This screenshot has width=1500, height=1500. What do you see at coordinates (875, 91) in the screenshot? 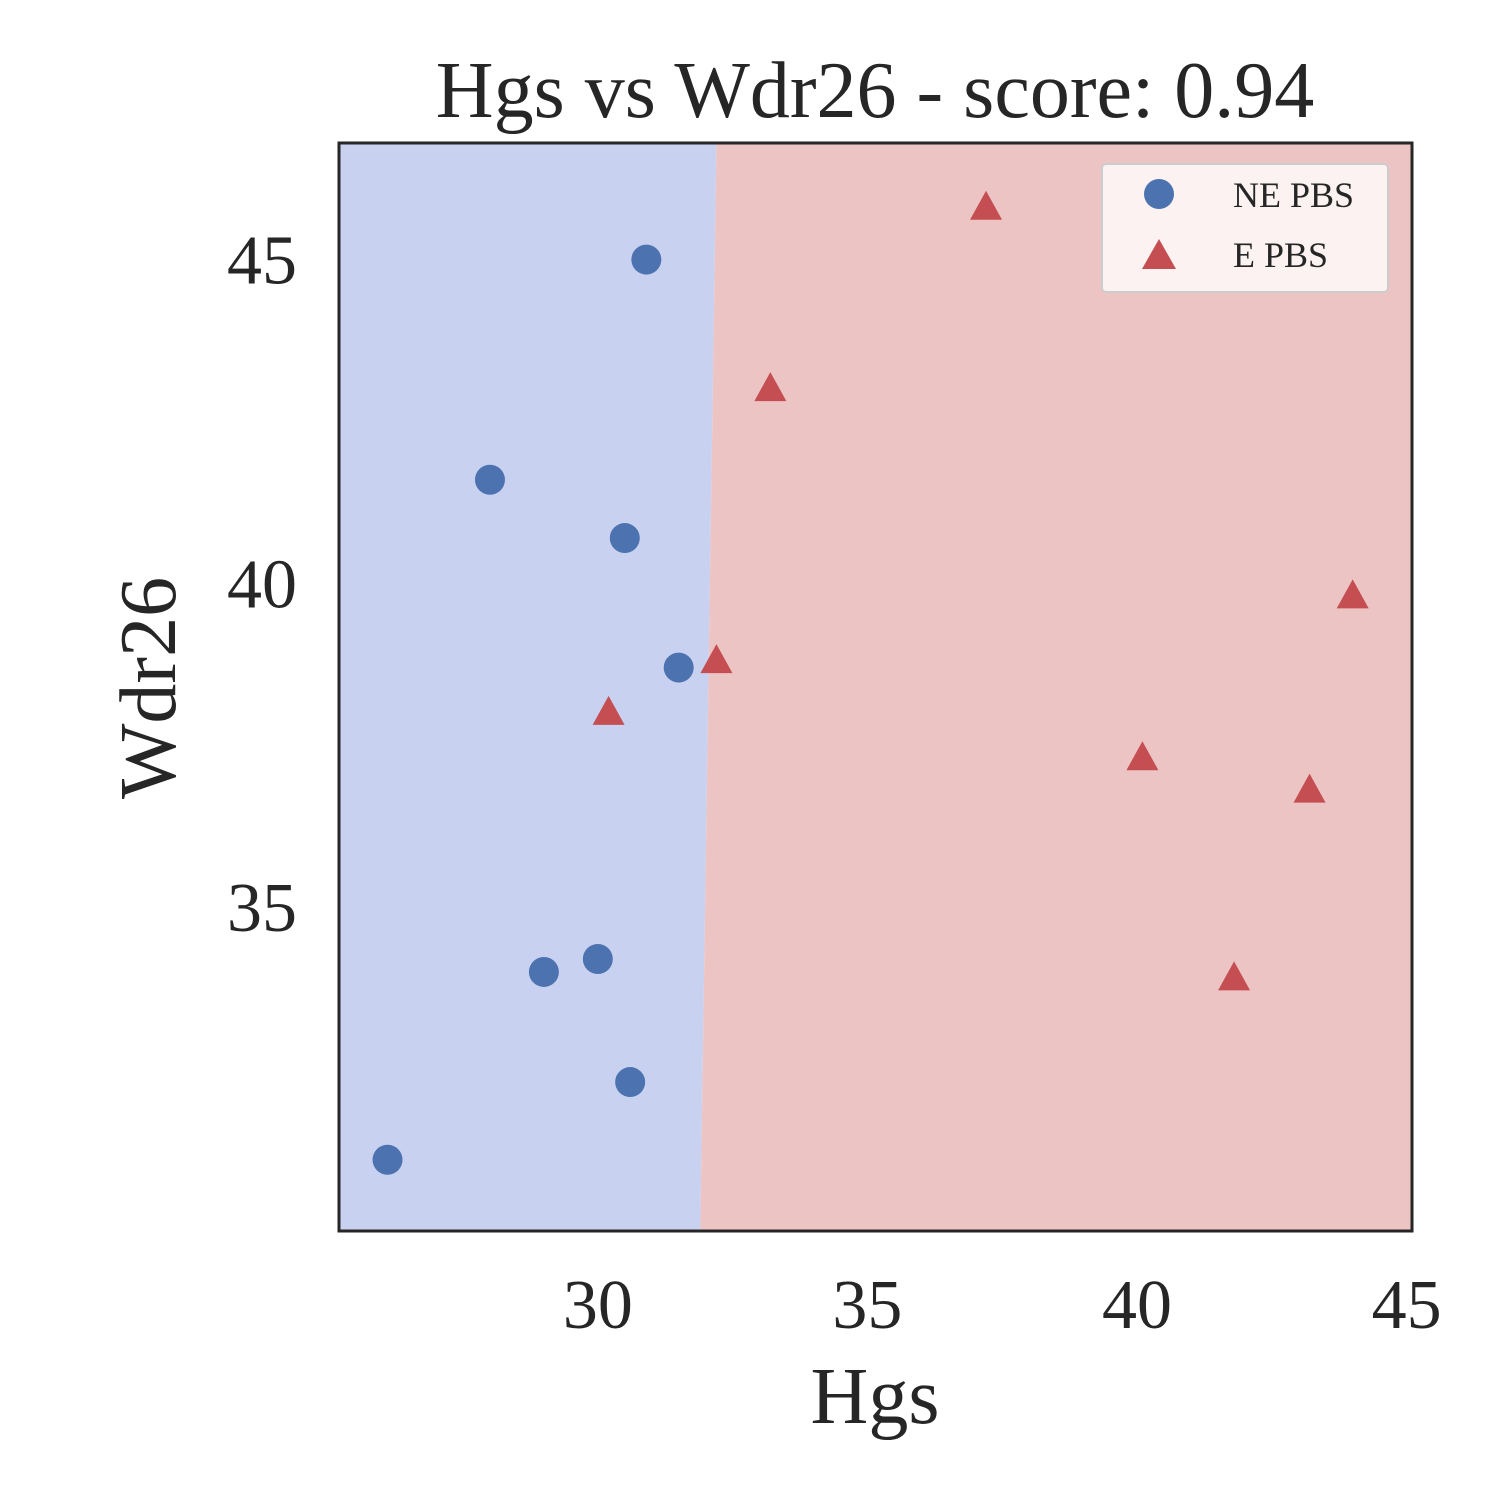
I see `chart-title: Hgs vs Wdr26 - score: 0.94` at bounding box center [875, 91].